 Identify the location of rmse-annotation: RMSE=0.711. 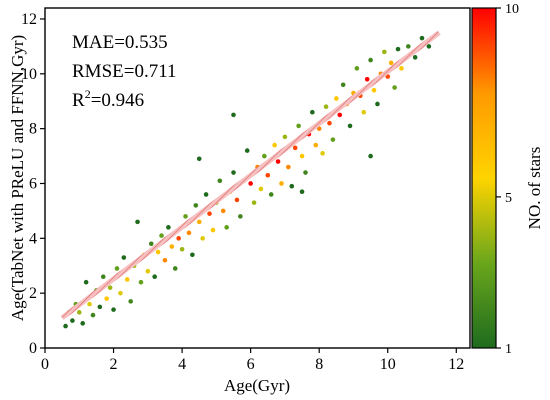
(124, 71).